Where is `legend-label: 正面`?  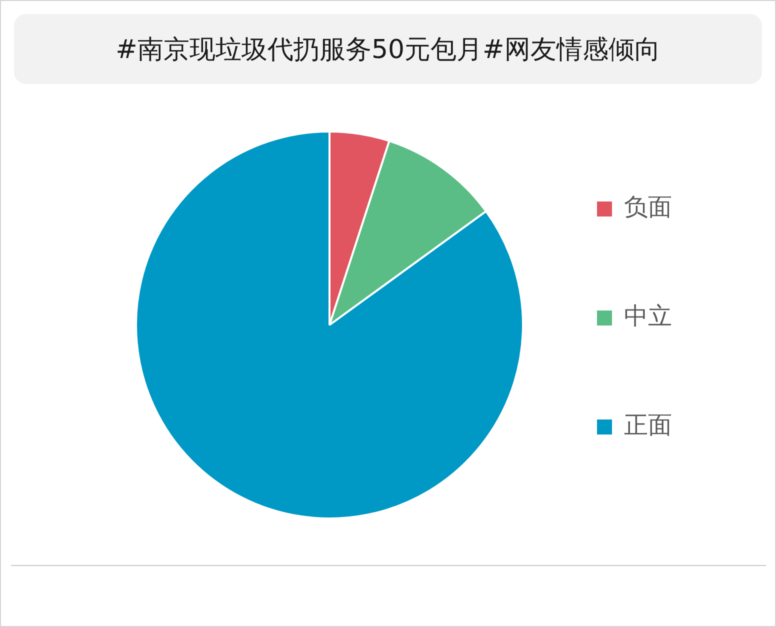
legend-label: 正面 is located at coordinates (648, 425).